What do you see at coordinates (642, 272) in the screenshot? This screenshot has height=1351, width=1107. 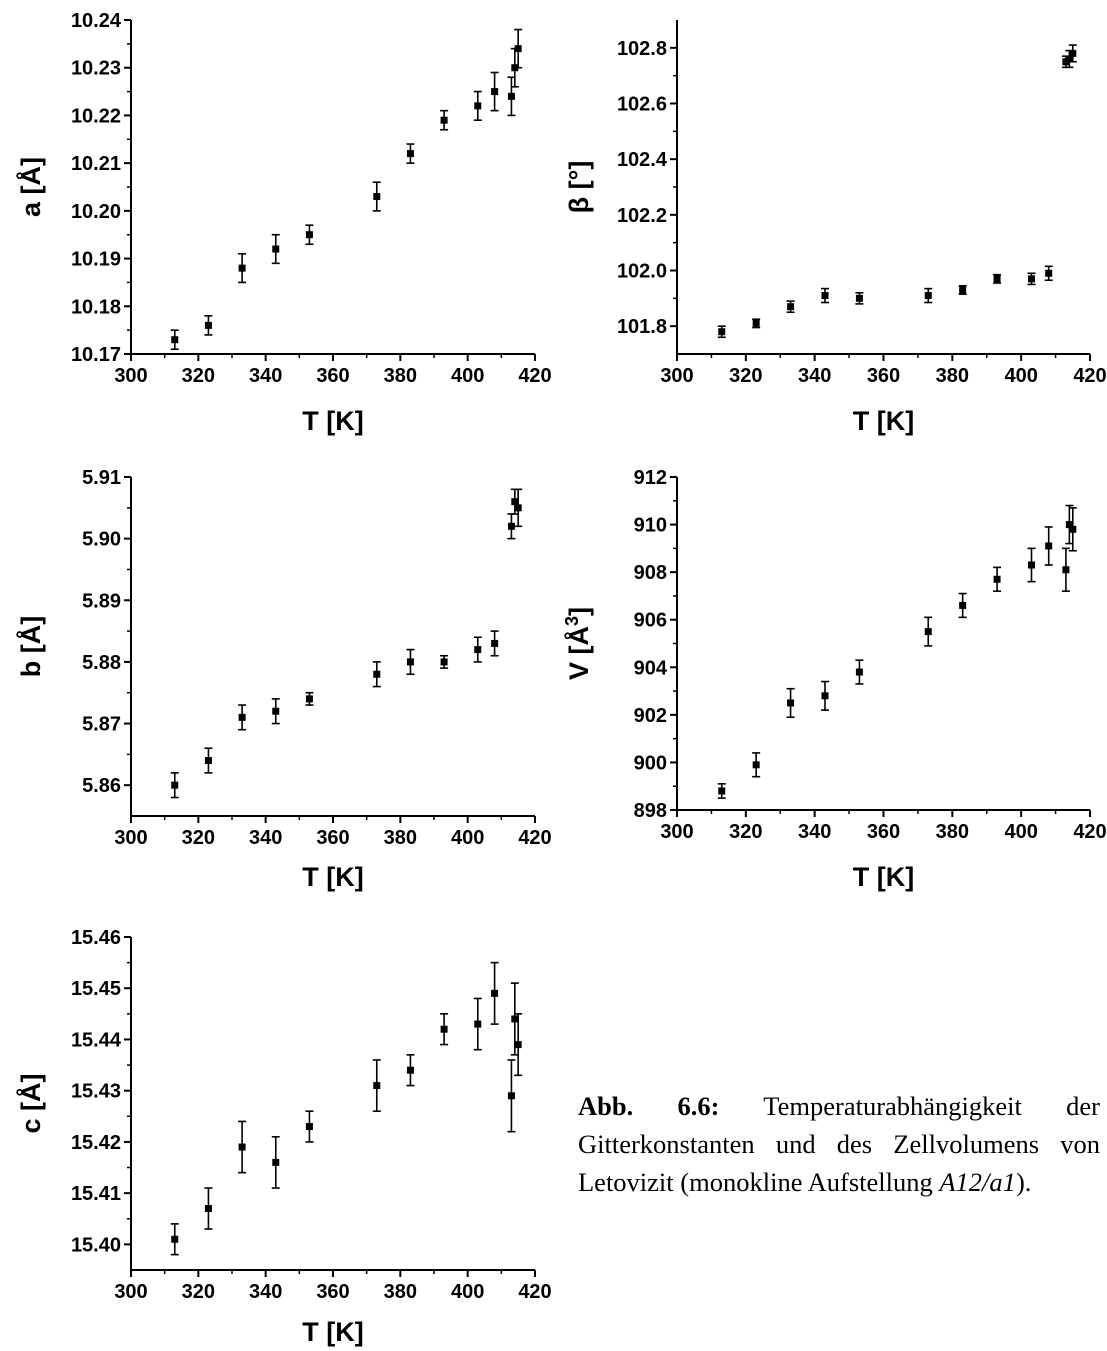 I see `y-tick-label: 102.0` at bounding box center [642, 272].